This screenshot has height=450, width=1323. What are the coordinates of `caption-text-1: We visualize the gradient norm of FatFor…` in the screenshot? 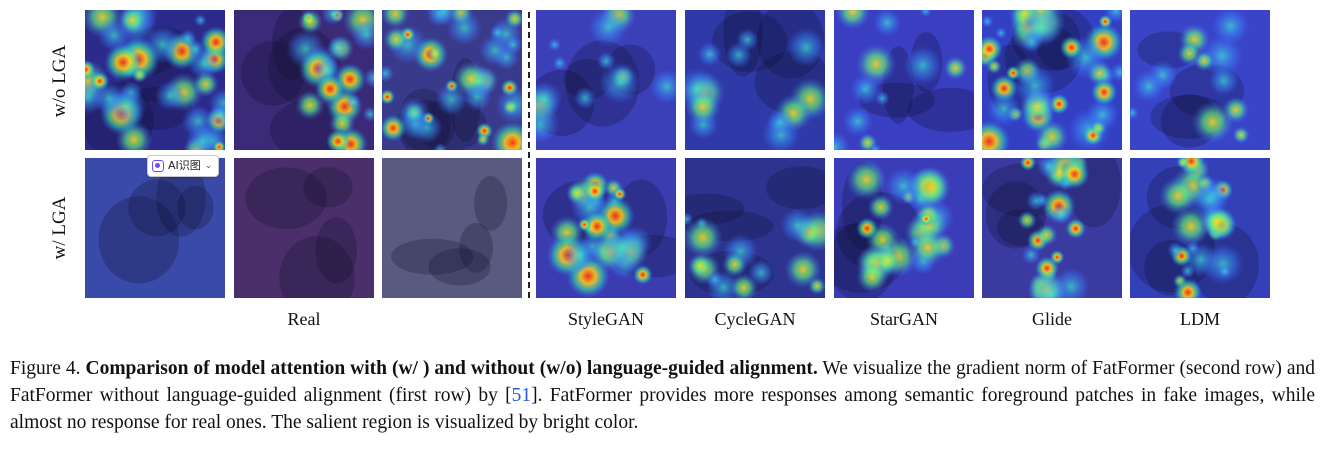 It's located at (662, 382).